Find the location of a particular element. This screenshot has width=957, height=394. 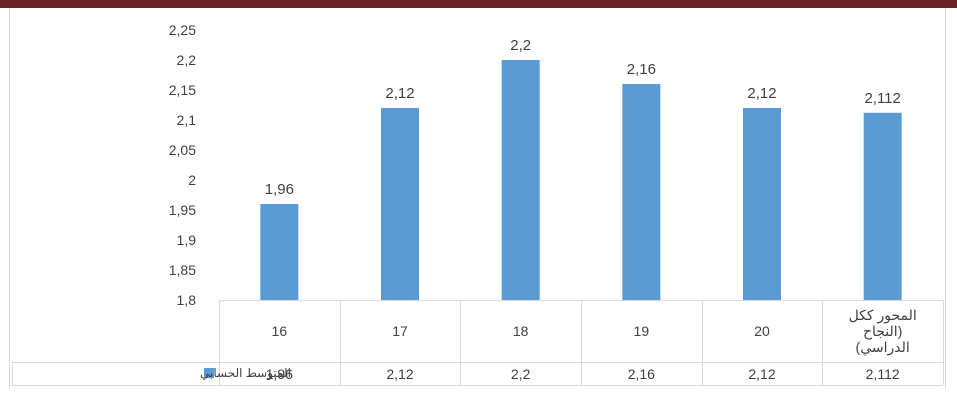

y-tick-label: 2,1 is located at coordinates (187, 120).